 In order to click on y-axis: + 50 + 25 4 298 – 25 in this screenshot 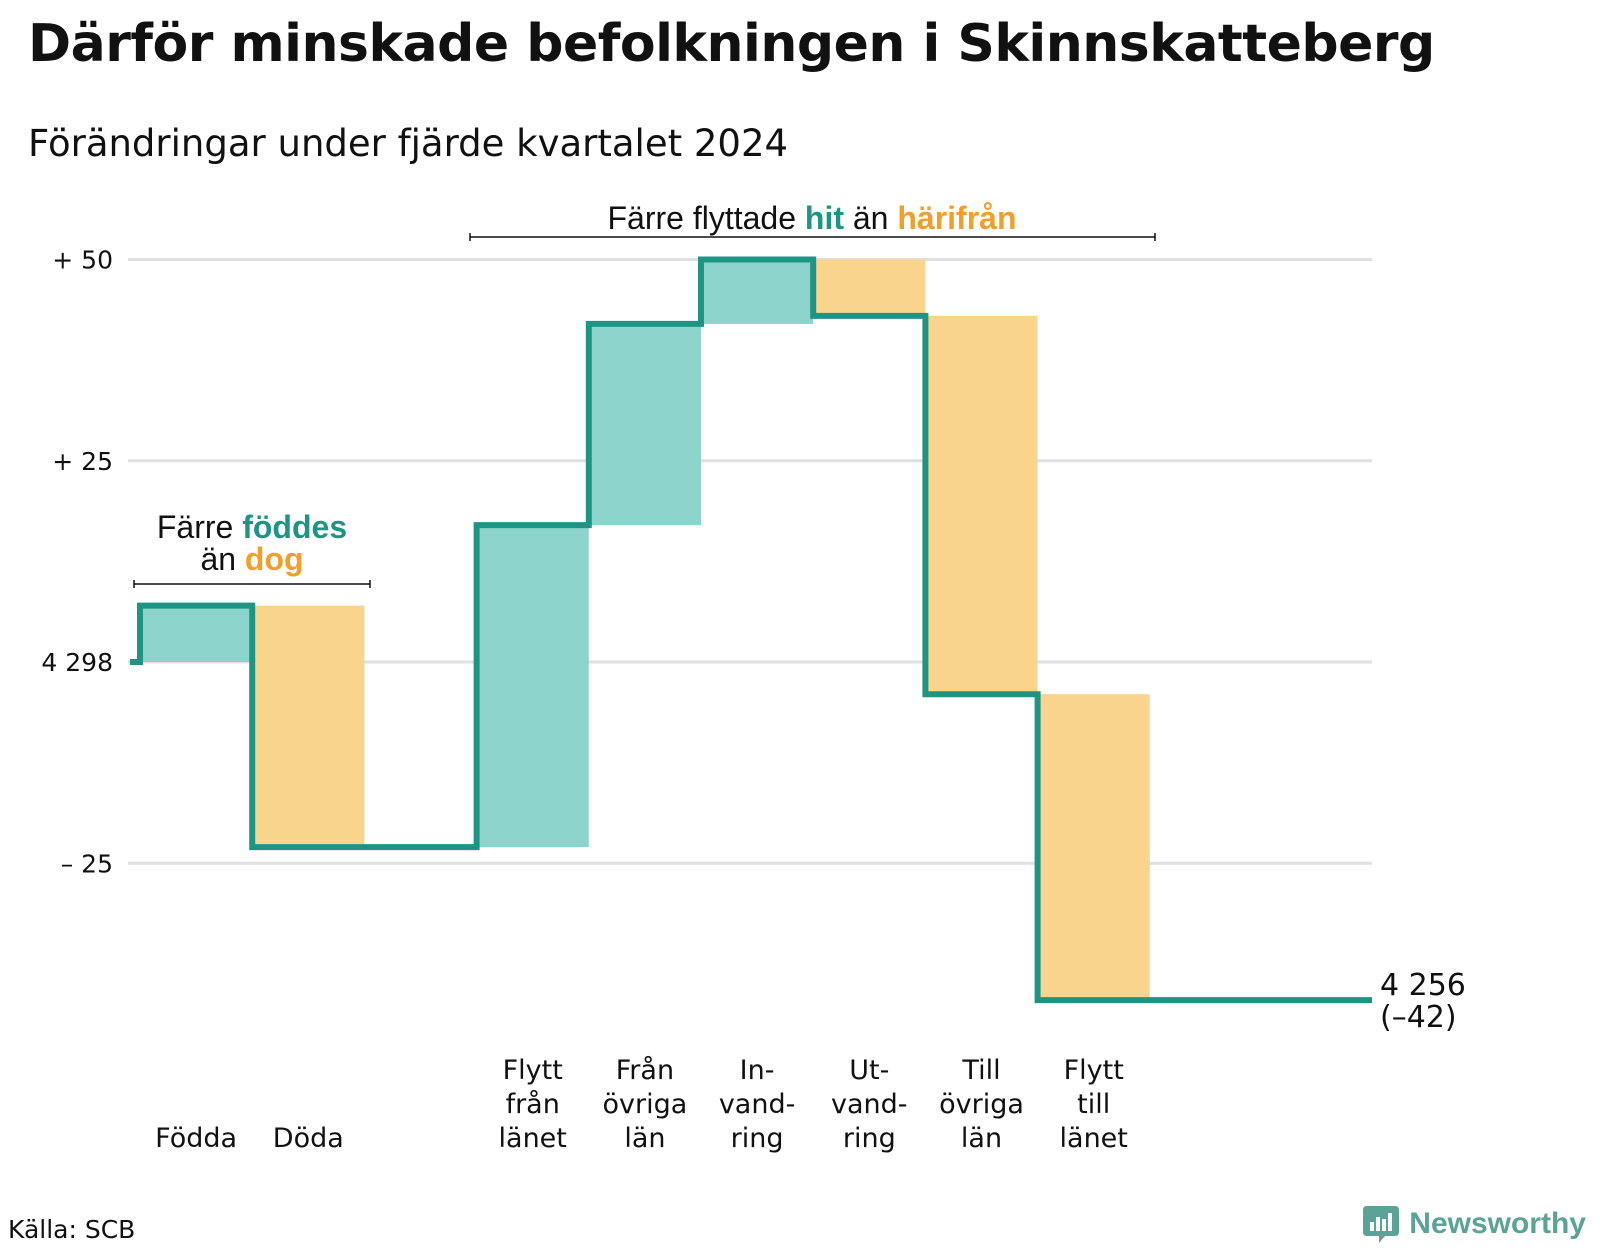, I will do `click(77, 562)`.